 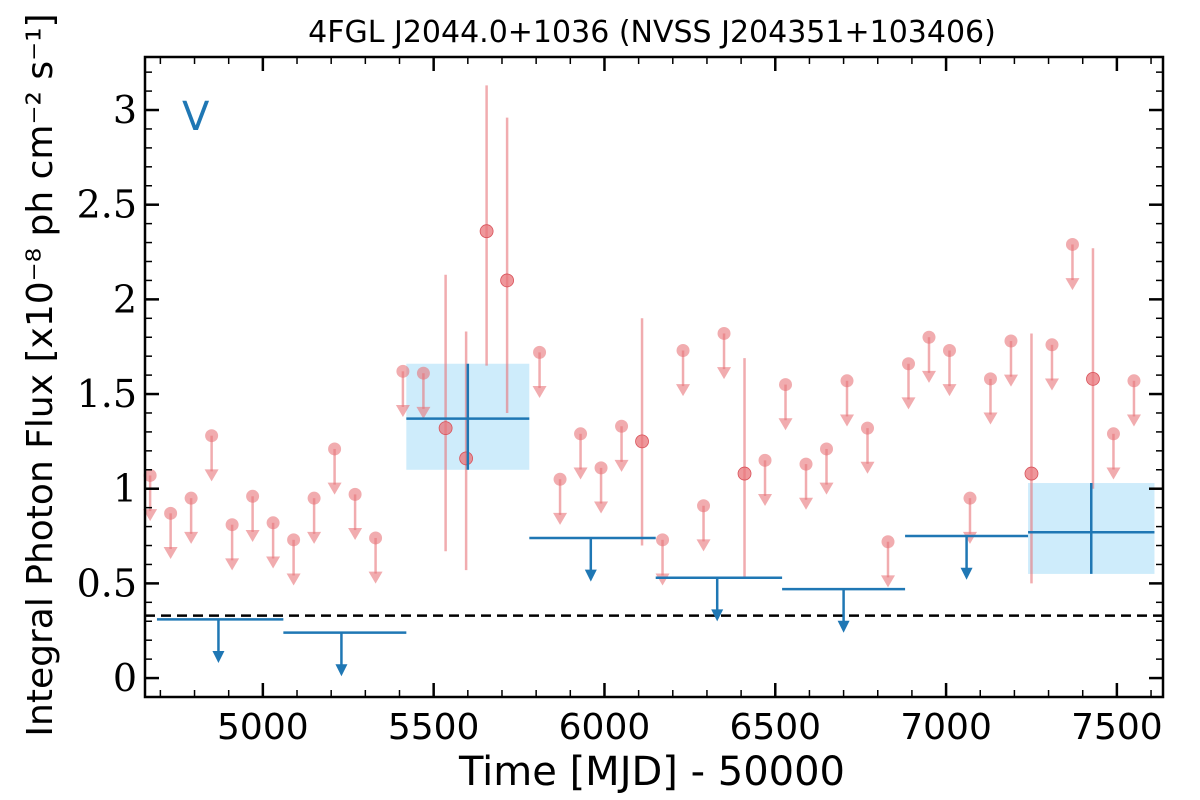 I want to click on y-axis-label: Integral Photon Flux [x10⁻⁸ ph cm⁻² s⁻¹], so click(x=40, y=374).